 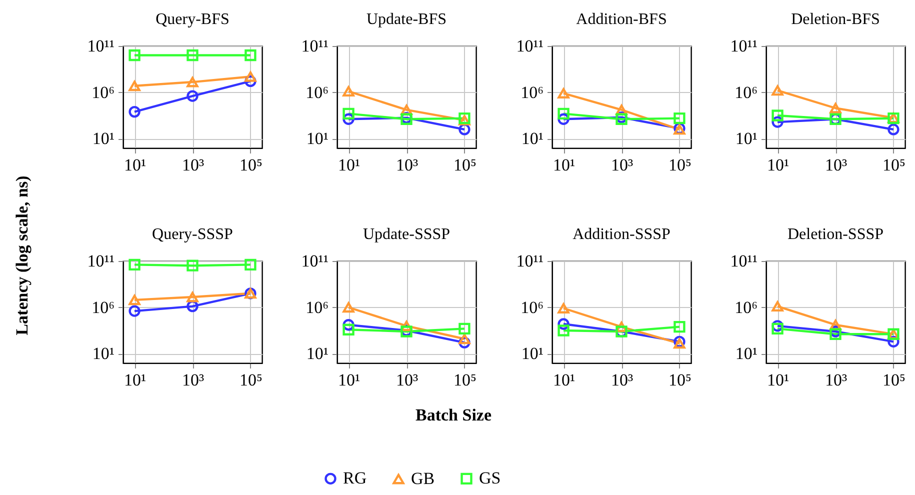 I want to click on legend-label: RG, so click(x=355, y=478).